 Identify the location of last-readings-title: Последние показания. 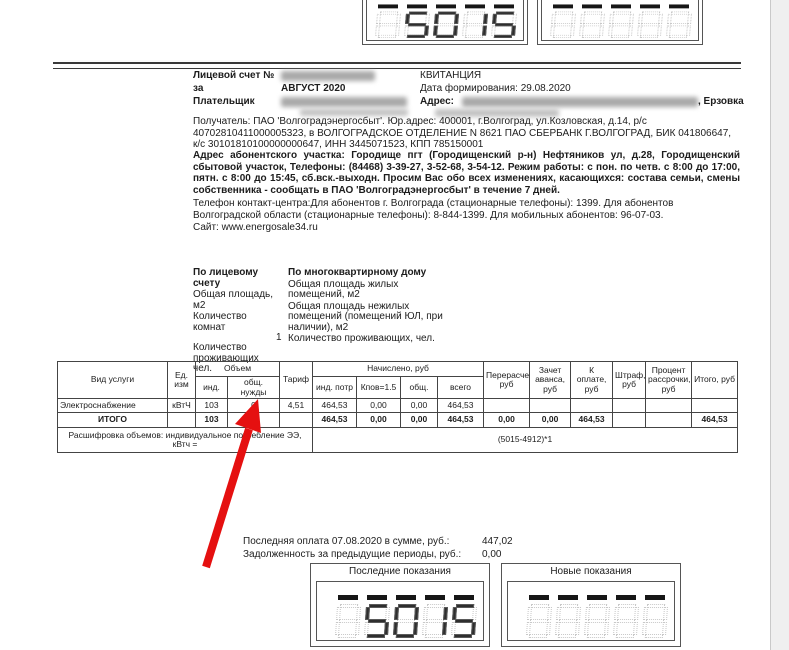
(400, 571).